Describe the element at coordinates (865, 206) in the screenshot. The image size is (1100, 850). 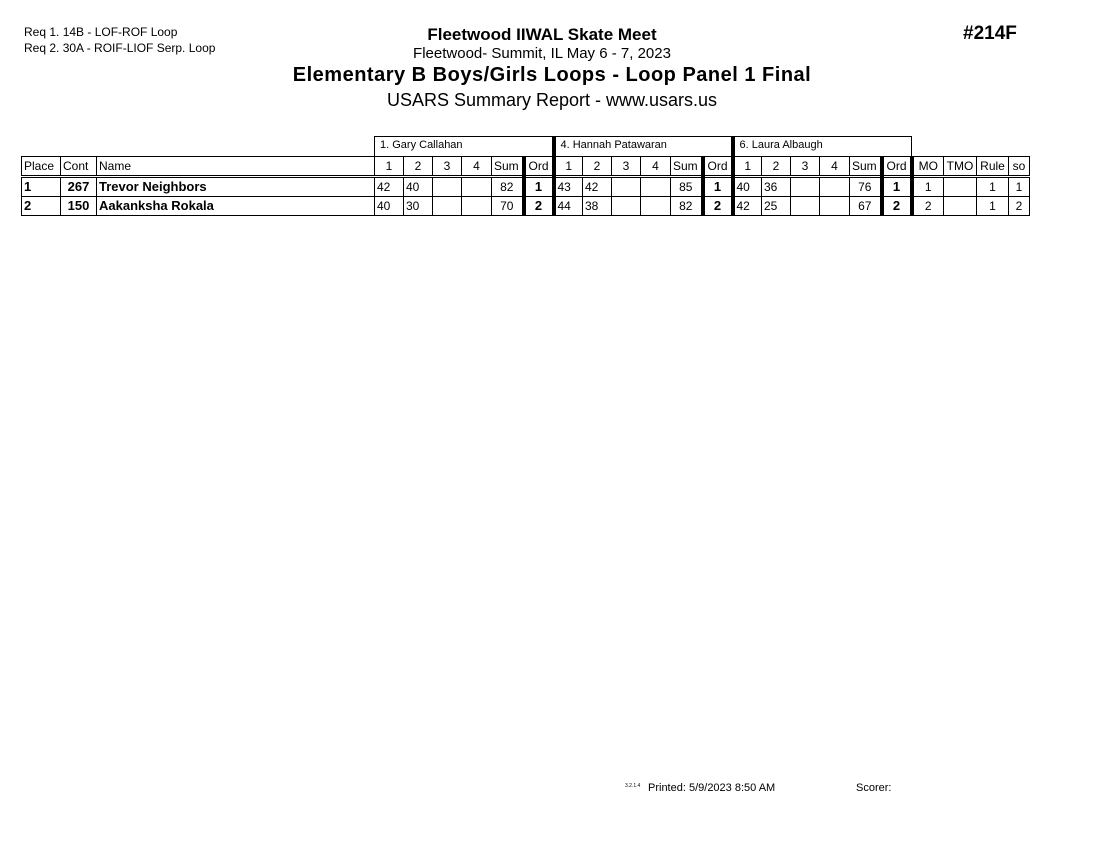
I see `sum-cell: 67` at that location.